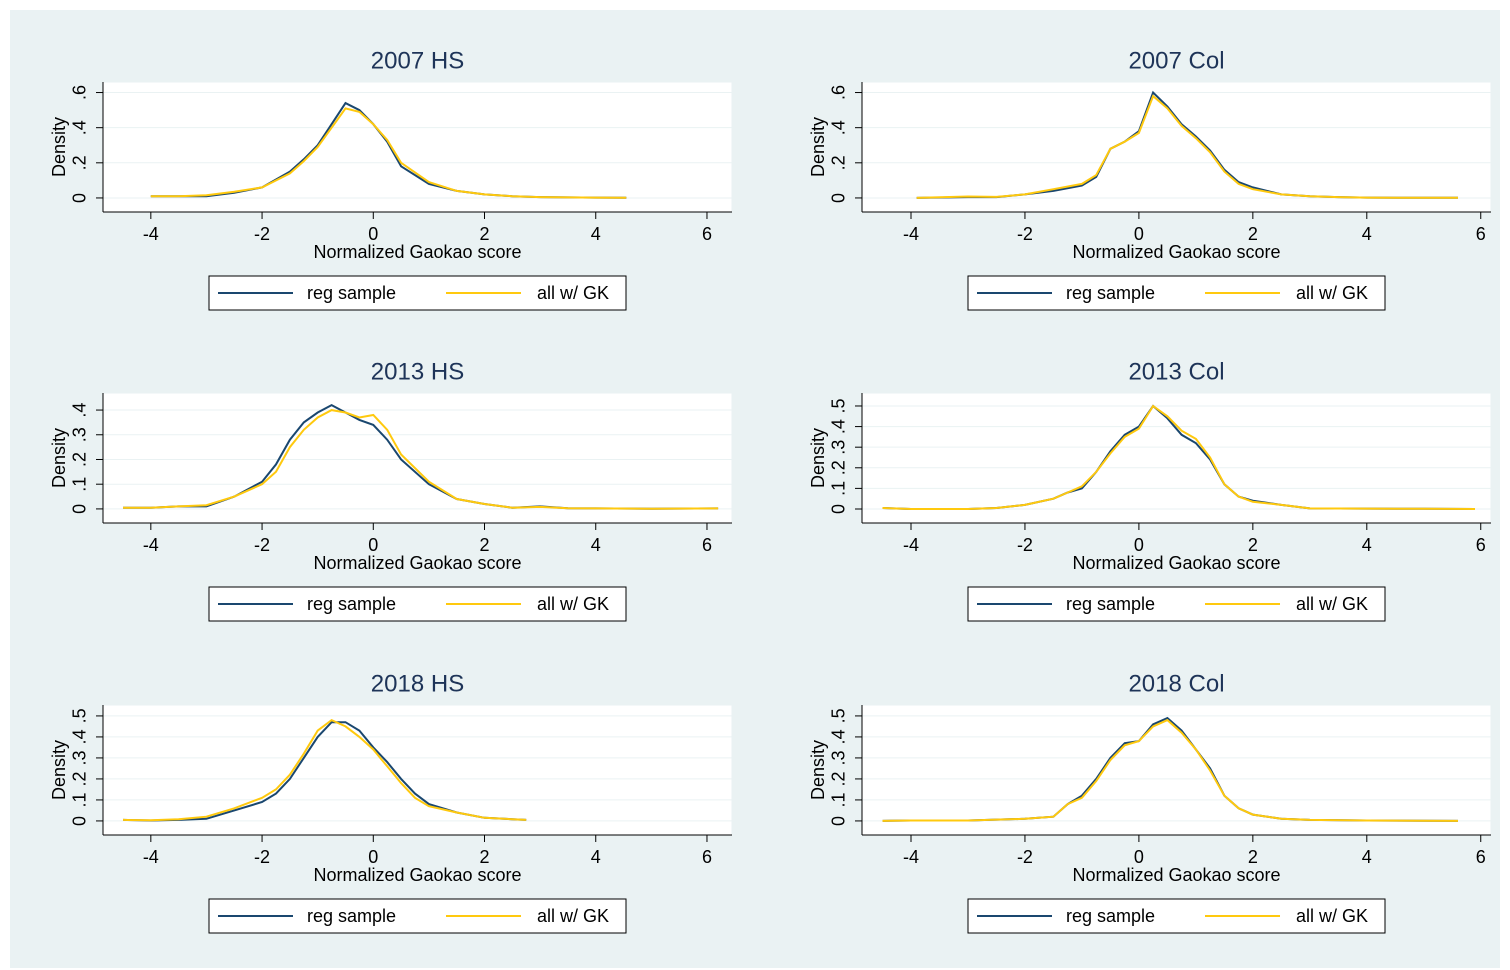  I want to click on chart-title: 2018 Col, so click(1176, 683).